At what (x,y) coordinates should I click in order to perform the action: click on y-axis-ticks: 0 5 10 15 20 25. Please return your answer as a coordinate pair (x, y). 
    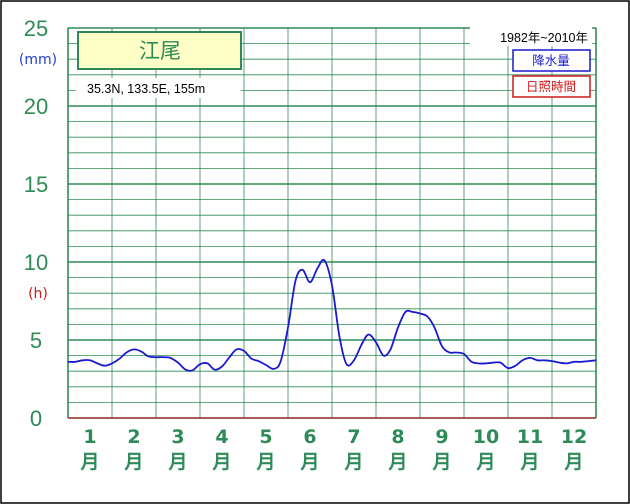
    Looking at the image, I should click on (36, 223).